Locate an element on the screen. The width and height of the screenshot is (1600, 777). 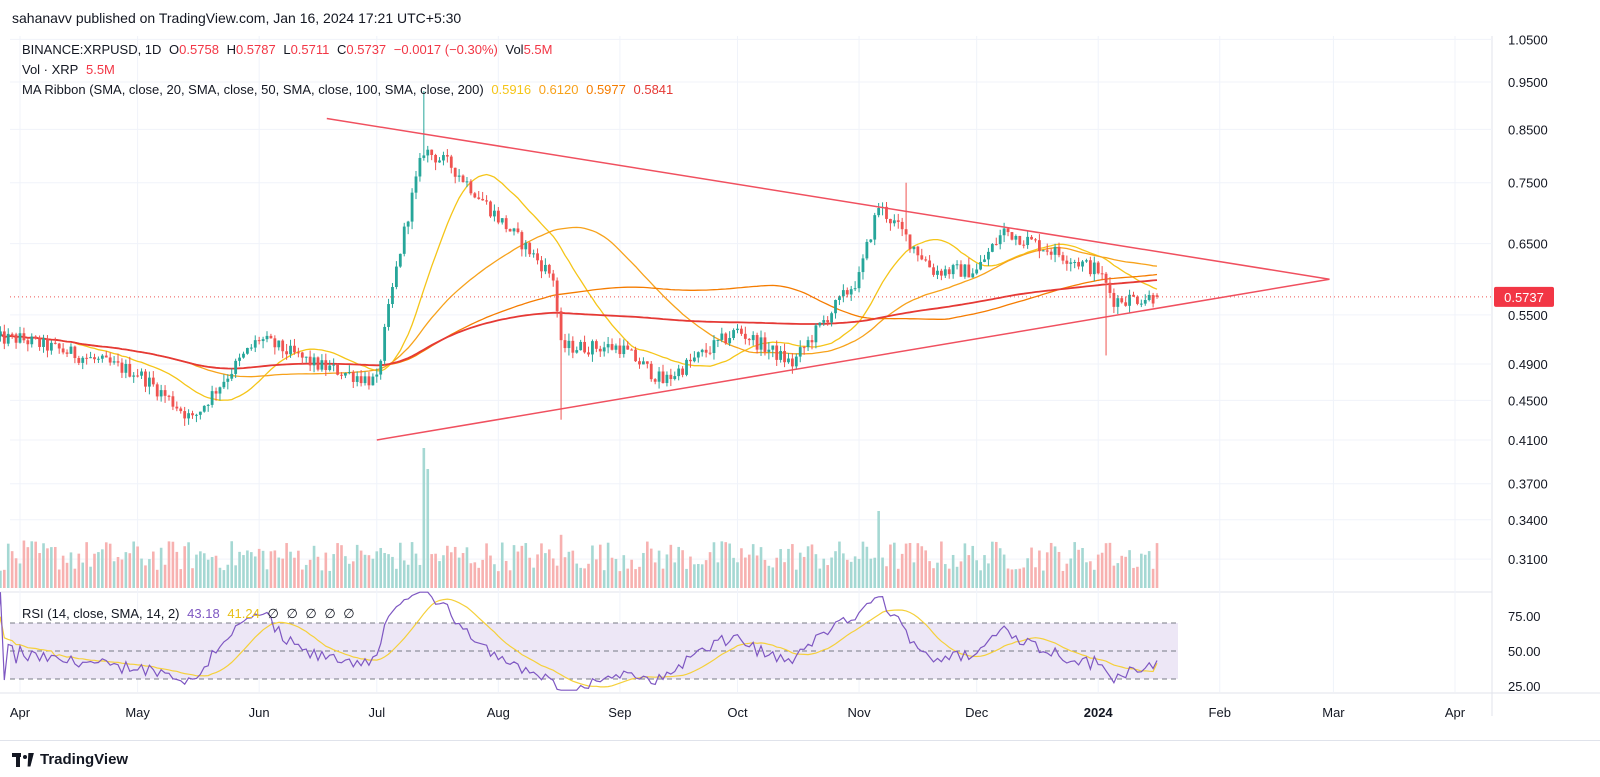
price-tick-label: 1.0500 is located at coordinates (1528, 39).